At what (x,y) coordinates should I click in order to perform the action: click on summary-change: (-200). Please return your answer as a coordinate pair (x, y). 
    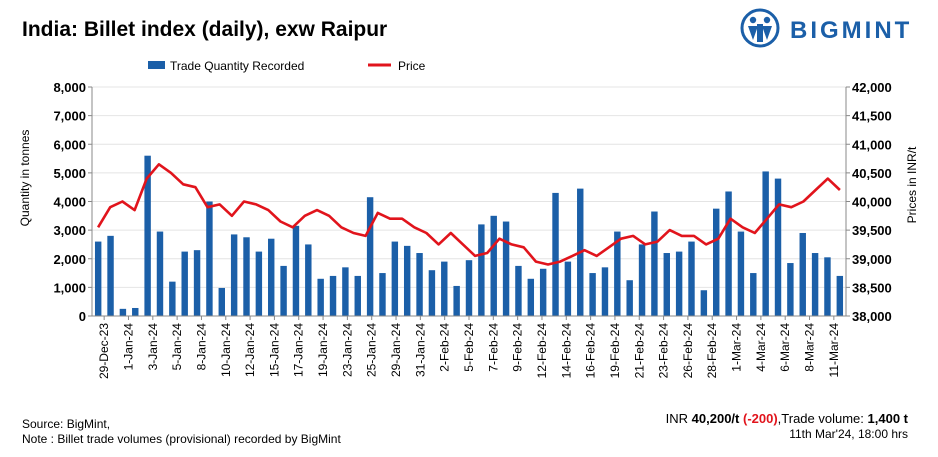
    Looking at the image, I should click on (760, 418).